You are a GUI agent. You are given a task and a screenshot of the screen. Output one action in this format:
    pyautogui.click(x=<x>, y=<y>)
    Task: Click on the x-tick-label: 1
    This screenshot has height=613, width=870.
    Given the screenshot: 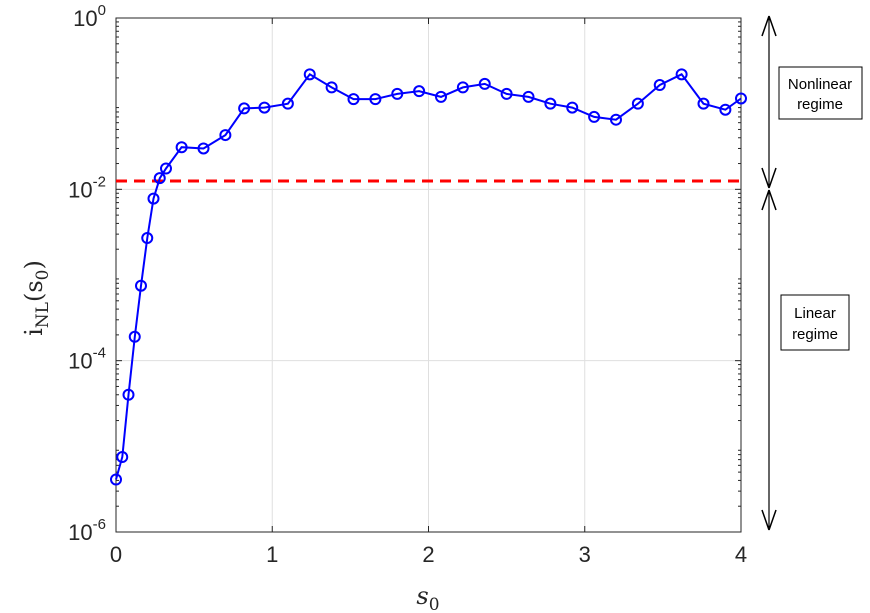 What is the action you would take?
    pyautogui.click(x=272, y=554)
    